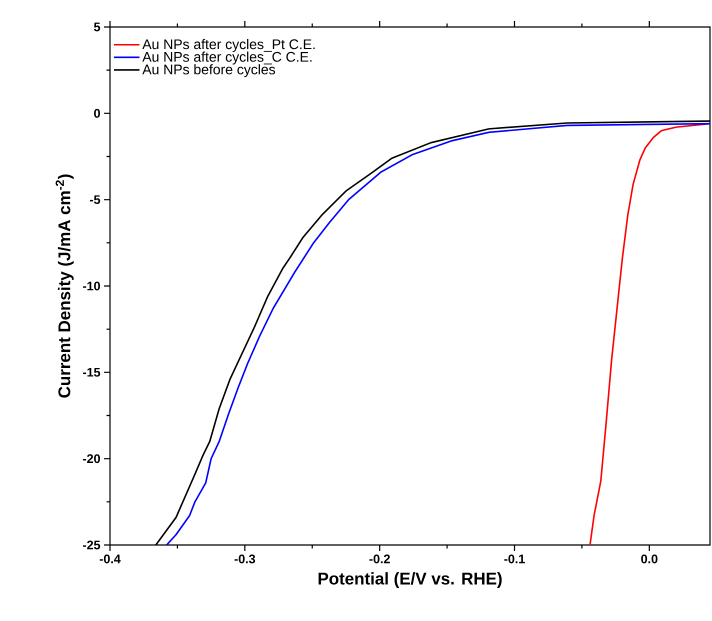  I want to click on y-tick-label: -10, so click(91, 286).